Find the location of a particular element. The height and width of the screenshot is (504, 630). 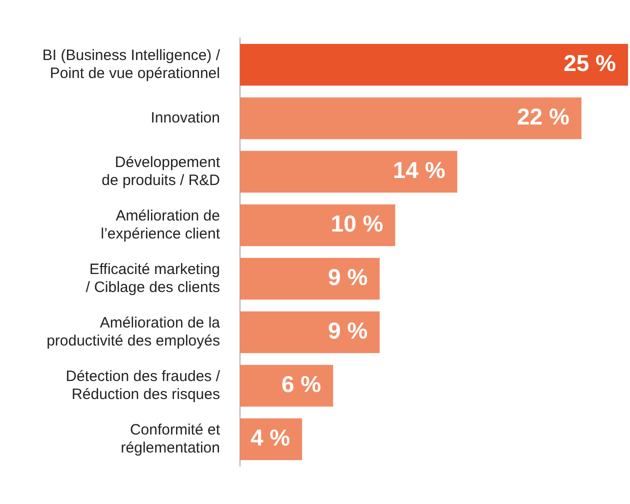

y-tick-label: Conformité et réglementation is located at coordinates (170, 438).